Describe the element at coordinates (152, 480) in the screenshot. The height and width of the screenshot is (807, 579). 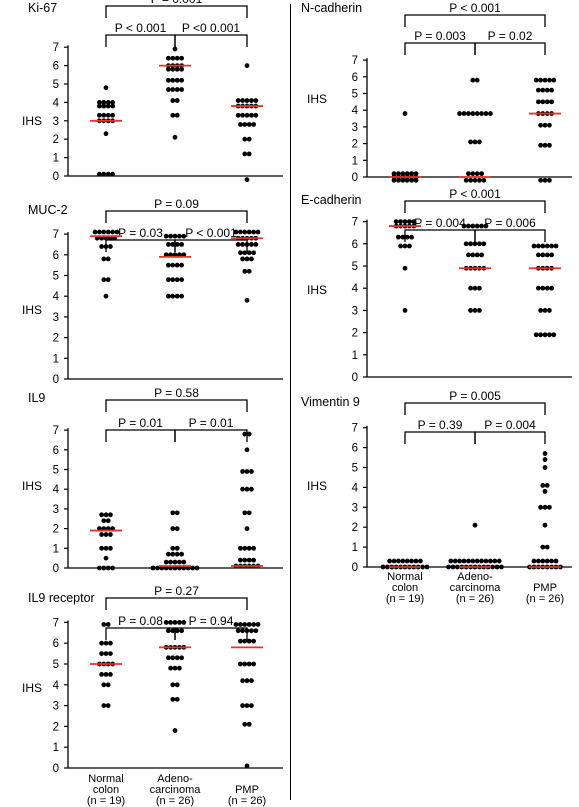
I see `panel-il9: IL9 IHS 0 1 2 3 4 5 6 7 P = 0.58 P = 0.01 P = 0.01` at that location.